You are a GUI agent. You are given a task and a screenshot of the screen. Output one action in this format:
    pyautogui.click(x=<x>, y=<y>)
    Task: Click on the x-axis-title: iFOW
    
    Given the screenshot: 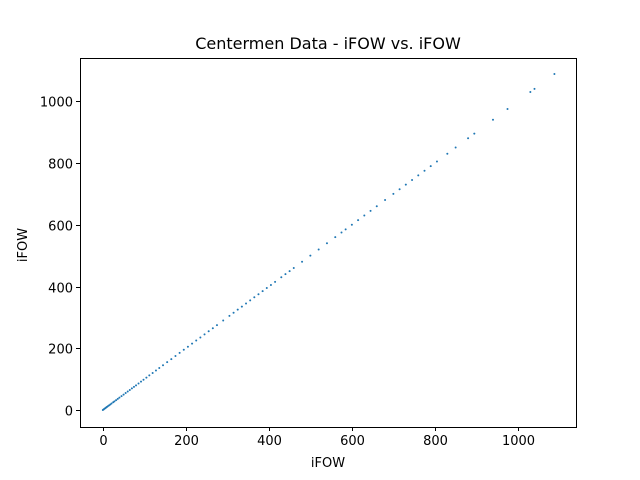 What is the action you would take?
    pyautogui.click(x=328, y=463)
    